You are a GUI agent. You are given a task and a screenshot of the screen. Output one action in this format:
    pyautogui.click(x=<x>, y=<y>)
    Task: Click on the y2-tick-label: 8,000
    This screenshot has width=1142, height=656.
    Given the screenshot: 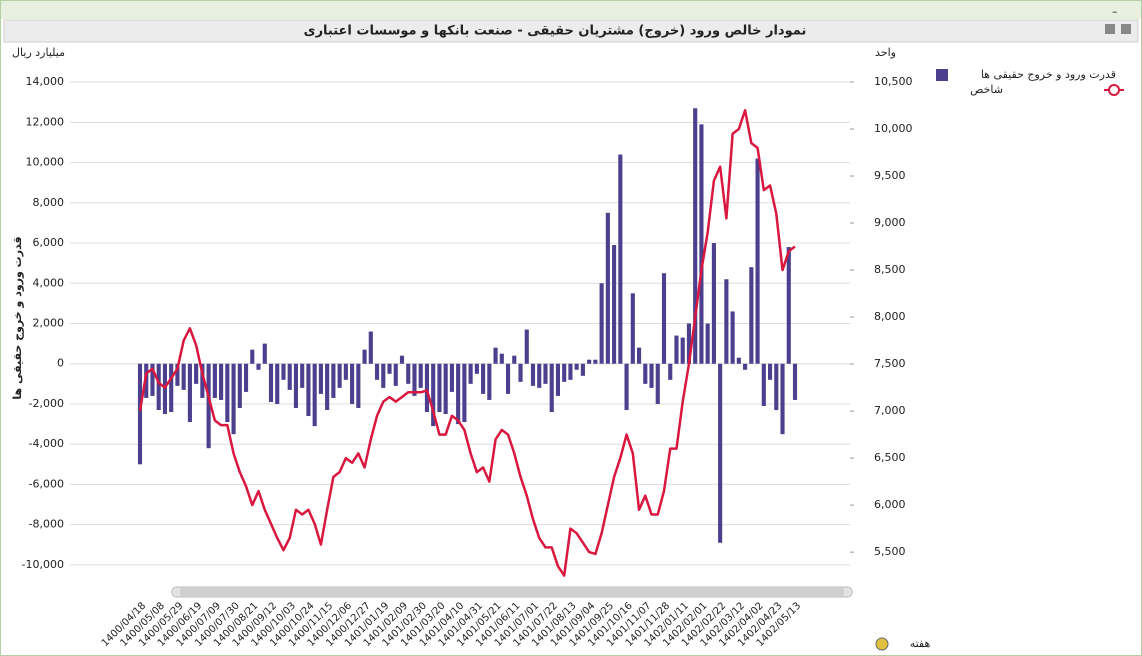 What is the action you would take?
    pyautogui.click(x=890, y=316)
    